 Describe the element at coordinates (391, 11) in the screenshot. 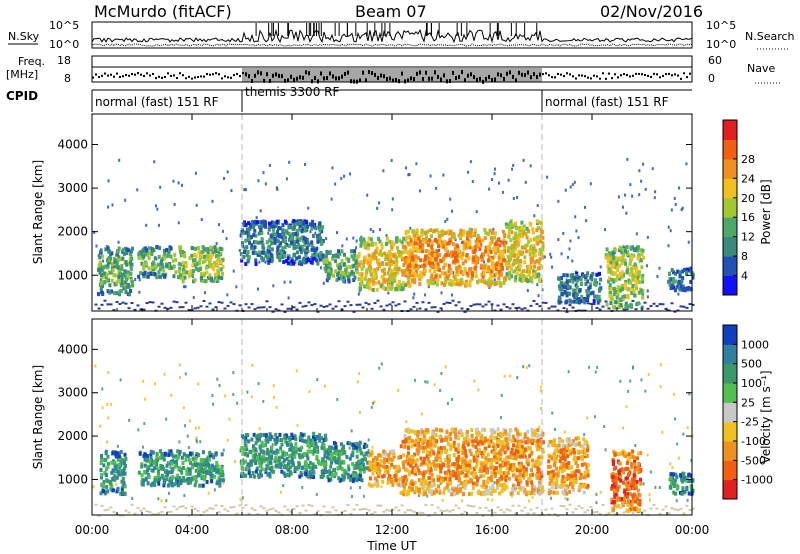

I see `beam-title: Beam 07` at that location.